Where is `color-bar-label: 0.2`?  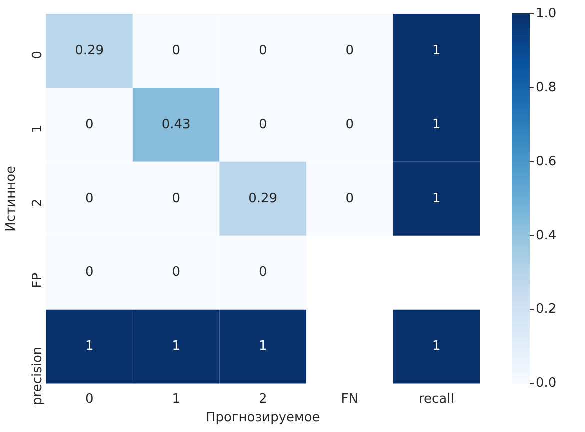 color-bar-label: 0.2 is located at coordinates (546, 310).